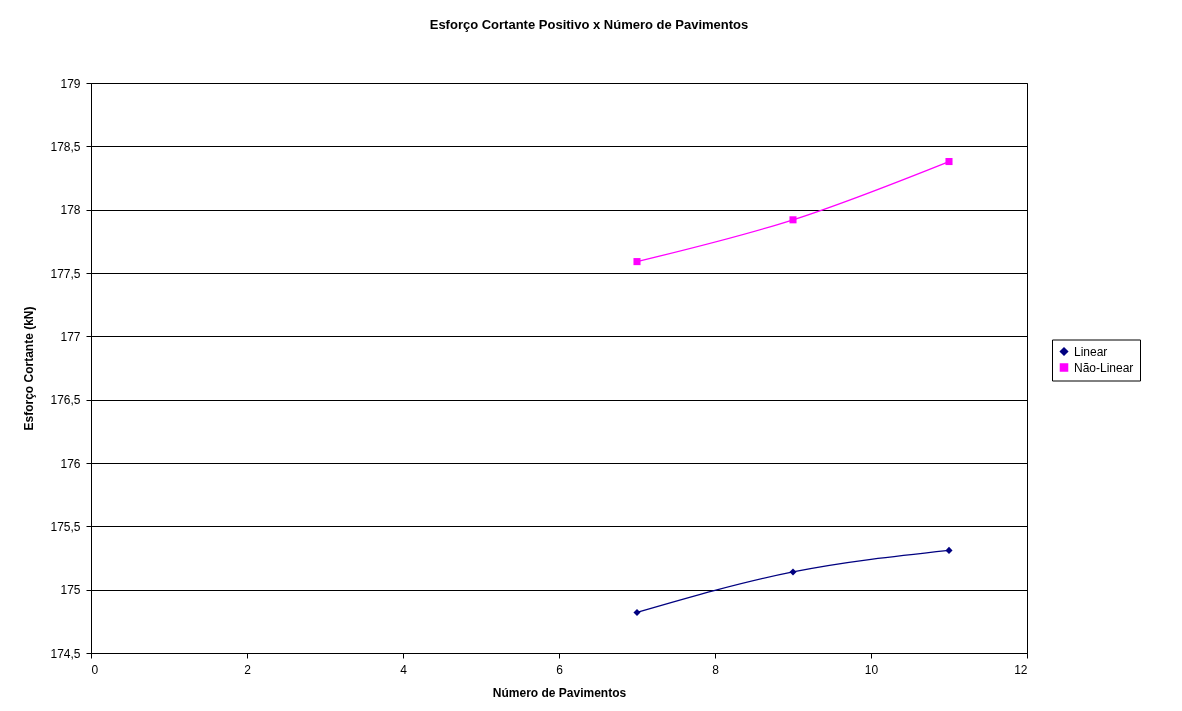 The image size is (1182, 711). What do you see at coordinates (65, 146) in the screenshot?
I see `y-tick-label: 178,5` at bounding box center [65, 146].